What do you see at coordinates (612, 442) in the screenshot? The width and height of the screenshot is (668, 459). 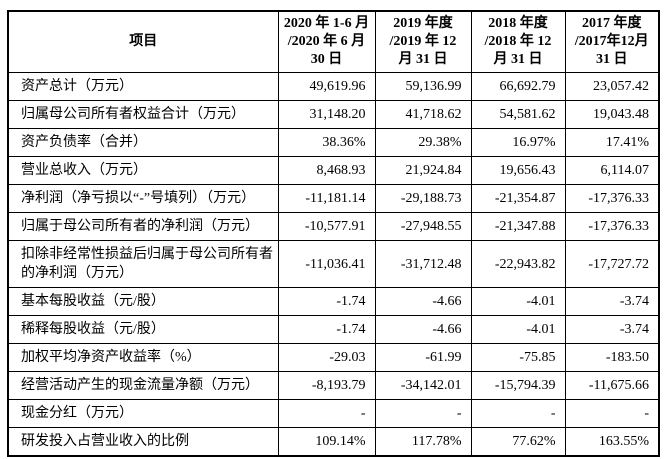 I see `value-cell: 163.55%` at bounding box center [612, 442].